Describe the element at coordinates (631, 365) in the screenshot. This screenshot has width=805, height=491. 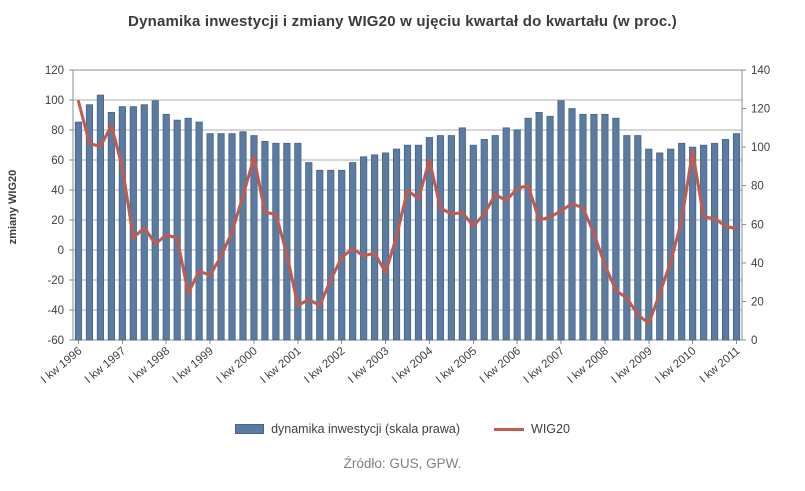
I see `svg-text: I kw 2009` at that location.